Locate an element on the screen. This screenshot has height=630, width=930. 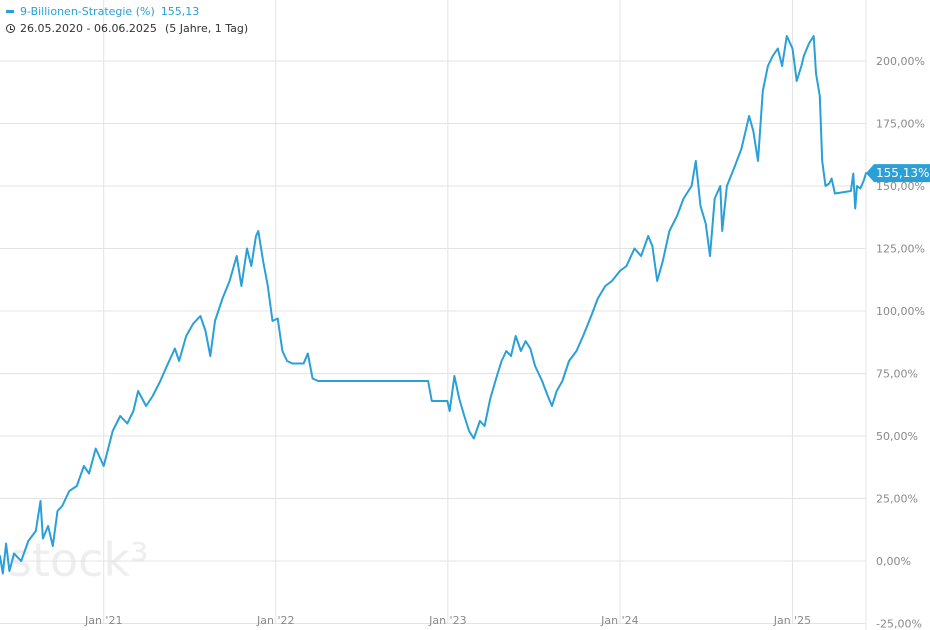
x-tick-label: Jan '21 is located at coordinates (103, 620).